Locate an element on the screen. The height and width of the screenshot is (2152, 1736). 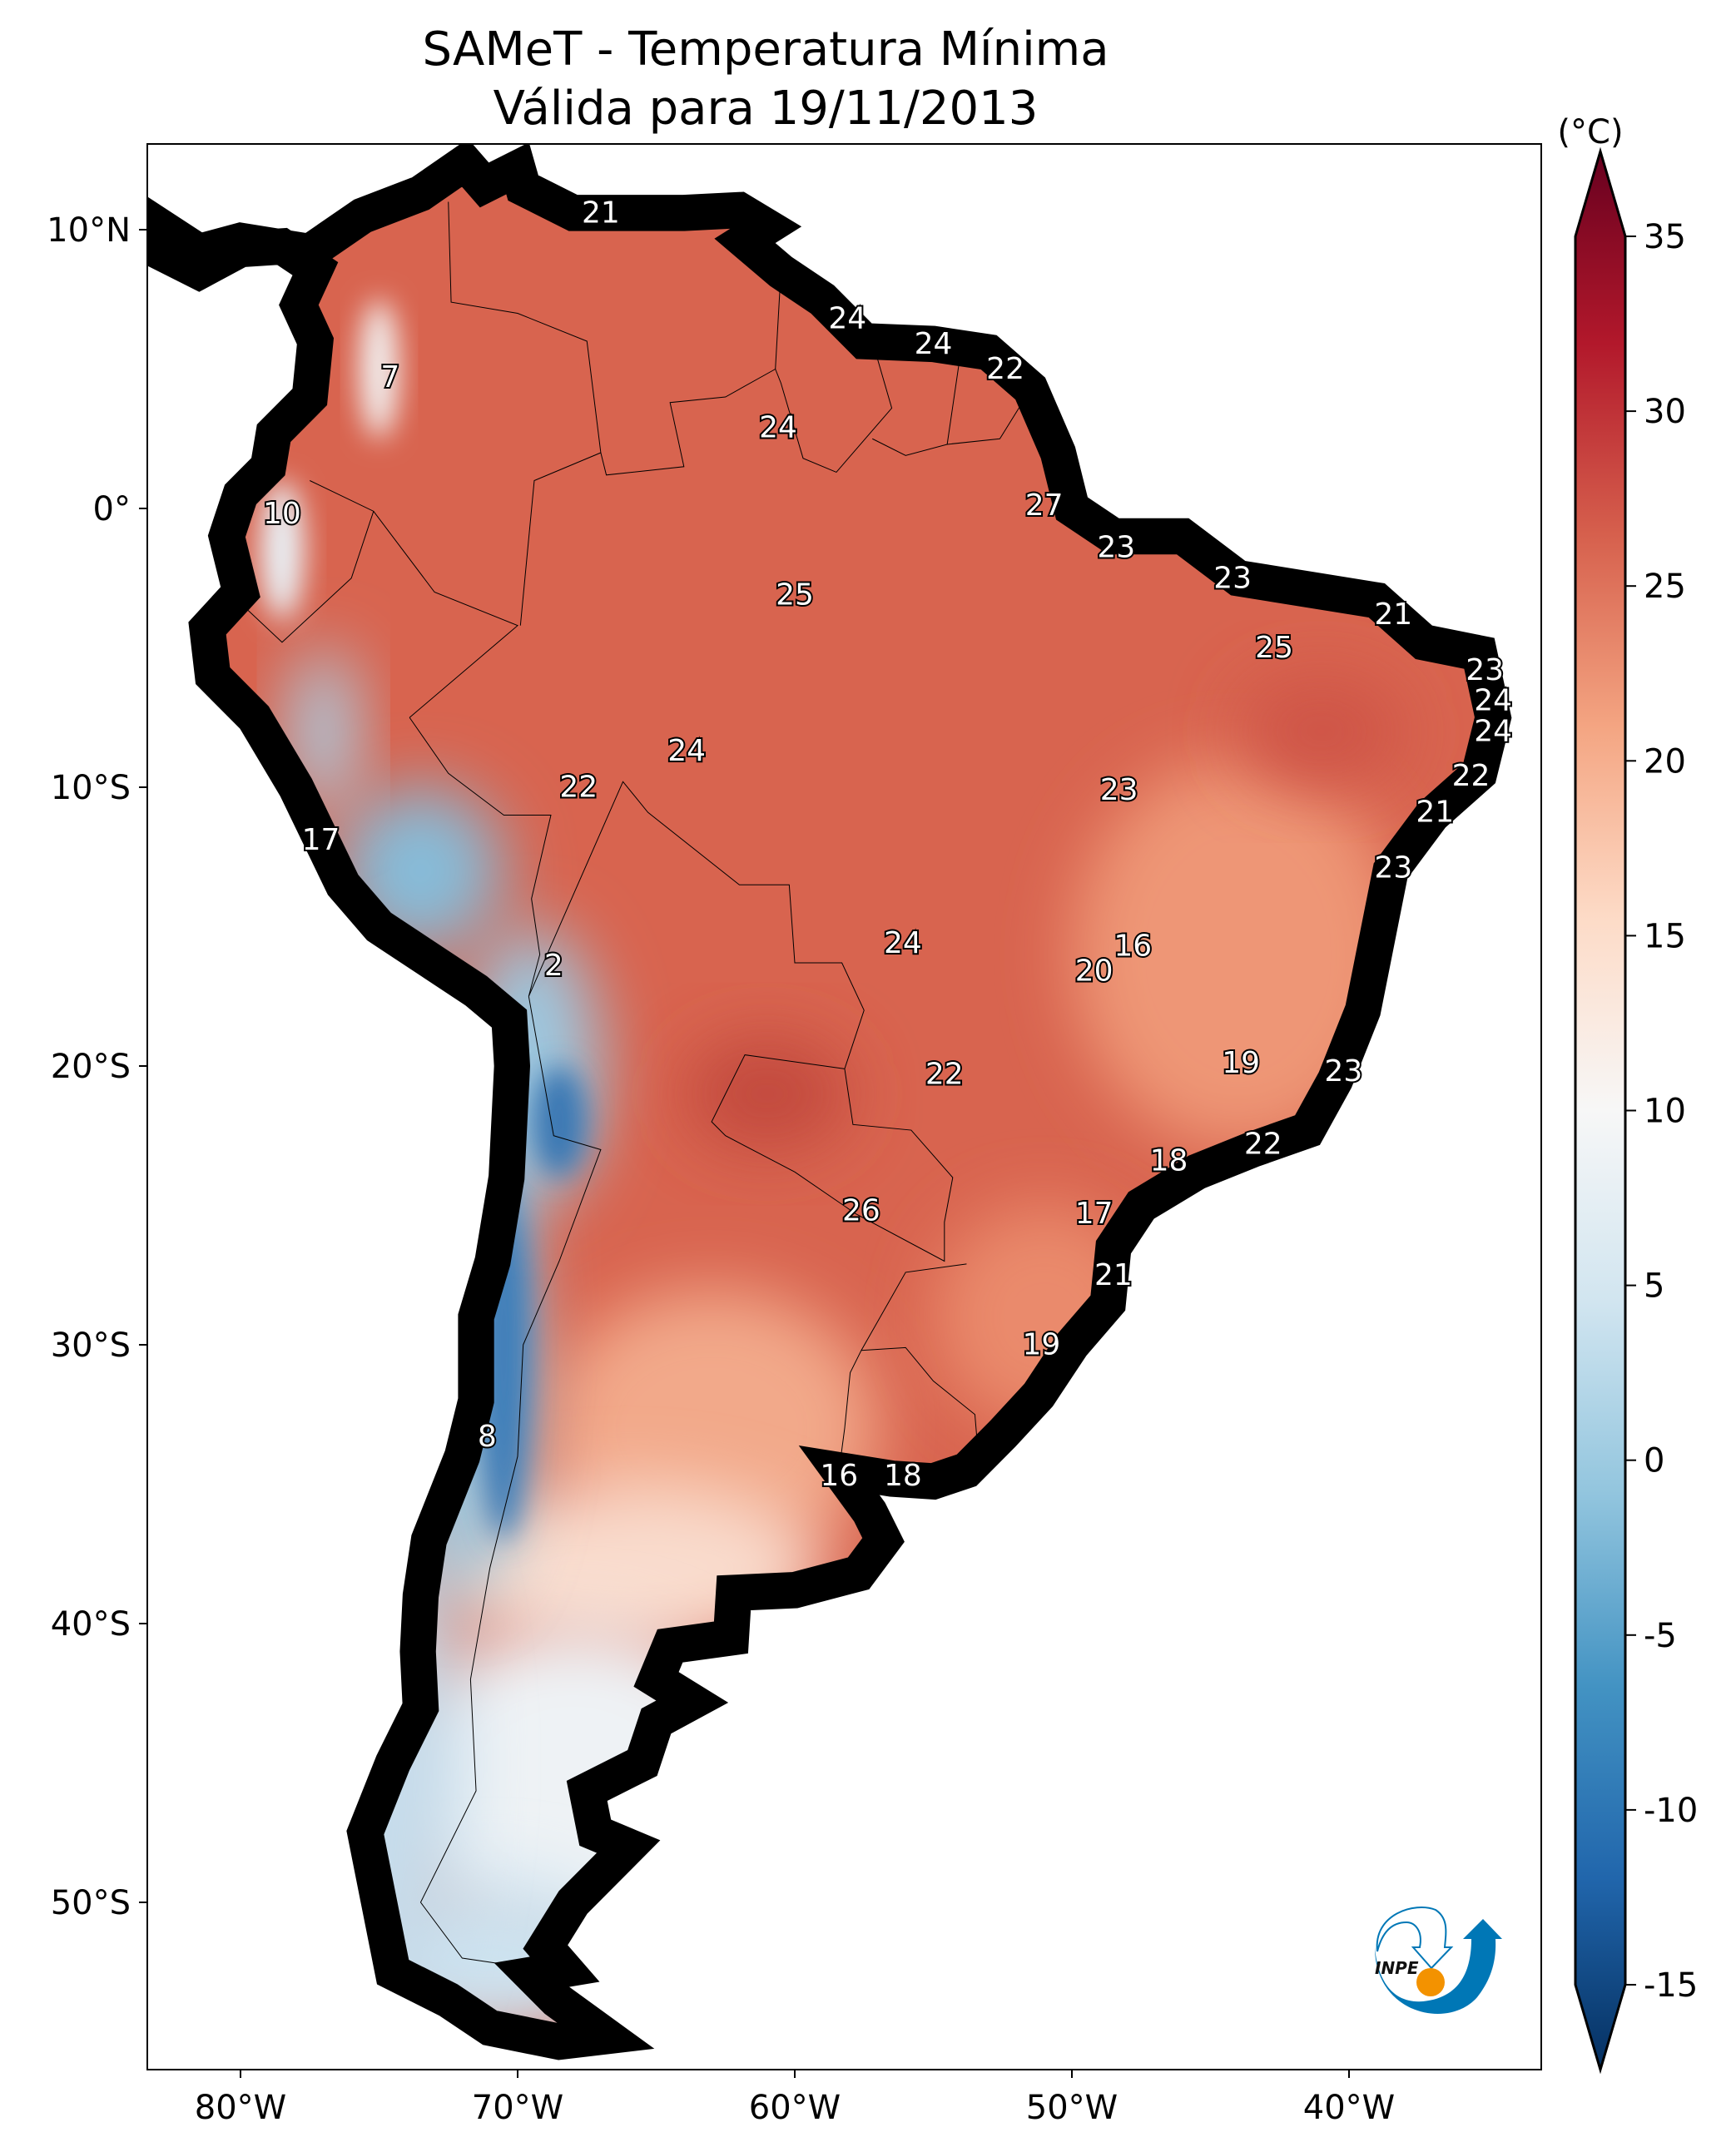
station-value-label: 26 is located at coordinates (861, 1211).